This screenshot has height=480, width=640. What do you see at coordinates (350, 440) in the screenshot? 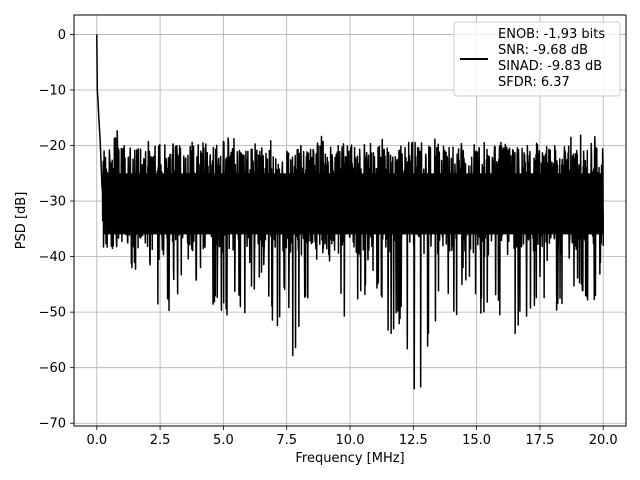
I see `x-tick-label: 10.0` at bounding box center [350, 440].